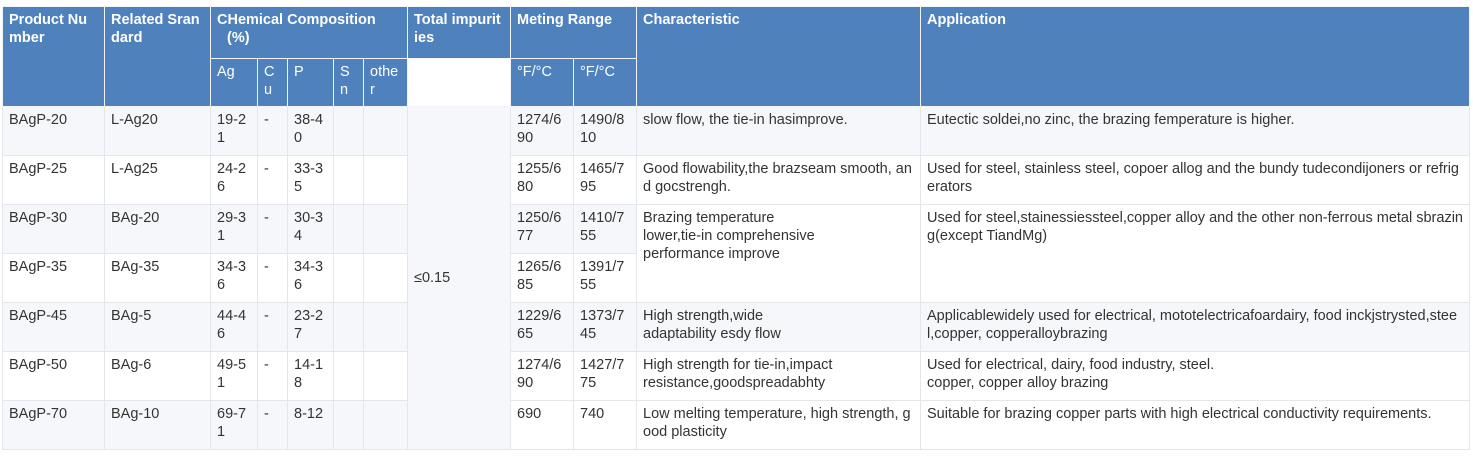 This screenshot has height=459, width=1473. Describe the element at coordinates (542, 82) in the screenshot. I see `col-melting-f-c-1: °F/°C` at that location.